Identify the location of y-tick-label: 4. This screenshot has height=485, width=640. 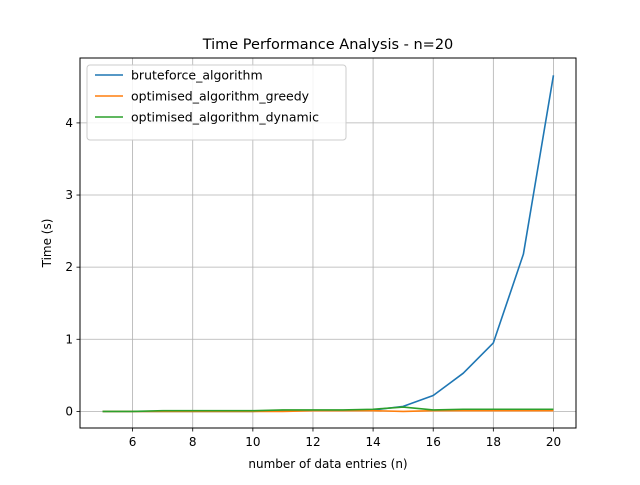
(69, 123).